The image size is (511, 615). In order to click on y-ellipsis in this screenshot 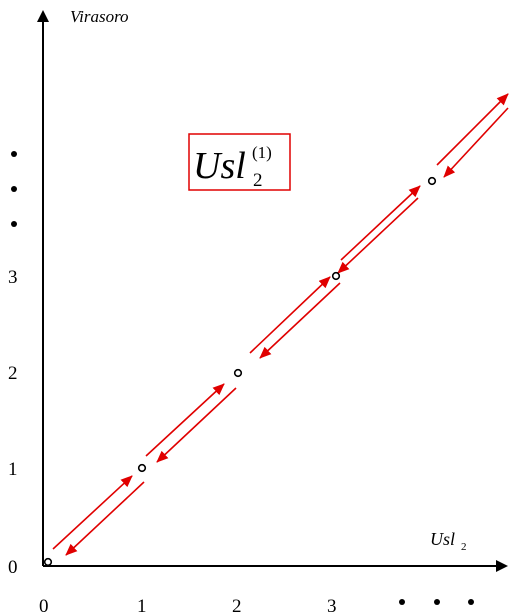, I will do `click(14, 189)`.